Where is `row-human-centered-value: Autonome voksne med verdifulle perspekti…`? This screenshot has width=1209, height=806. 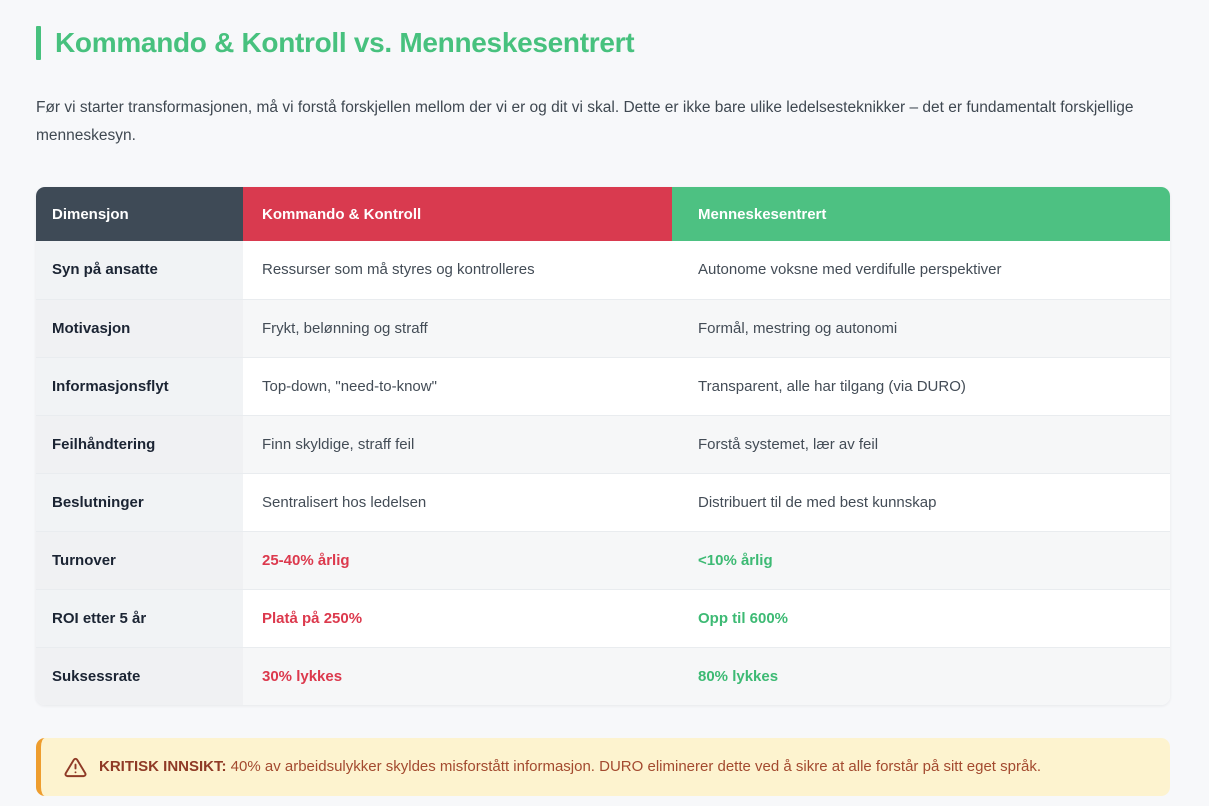
row-human-centered-value: Autonome voksne med verdifulle perspekti… is located at coordinates (921, 270).